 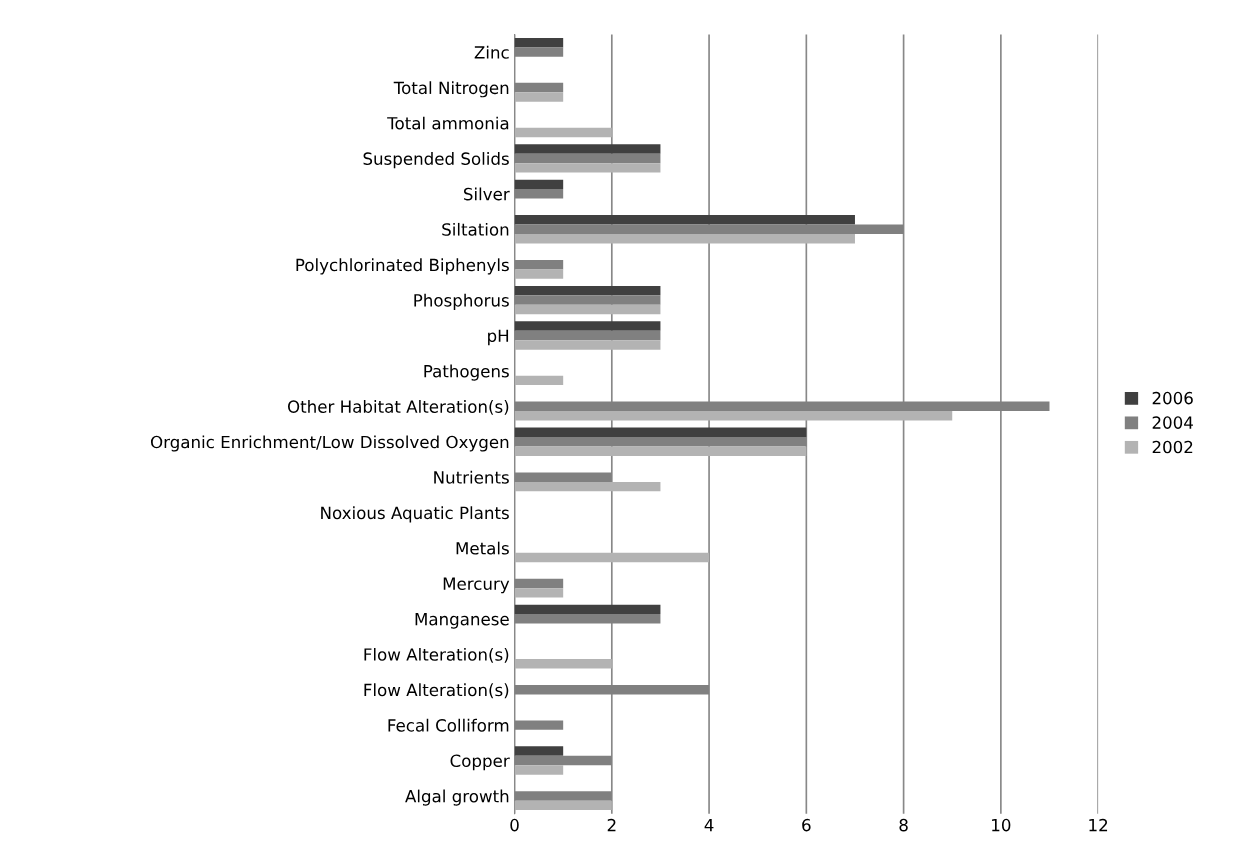 I want to click on y-tick-label: Total ammonia, so click(x=448, y=123).